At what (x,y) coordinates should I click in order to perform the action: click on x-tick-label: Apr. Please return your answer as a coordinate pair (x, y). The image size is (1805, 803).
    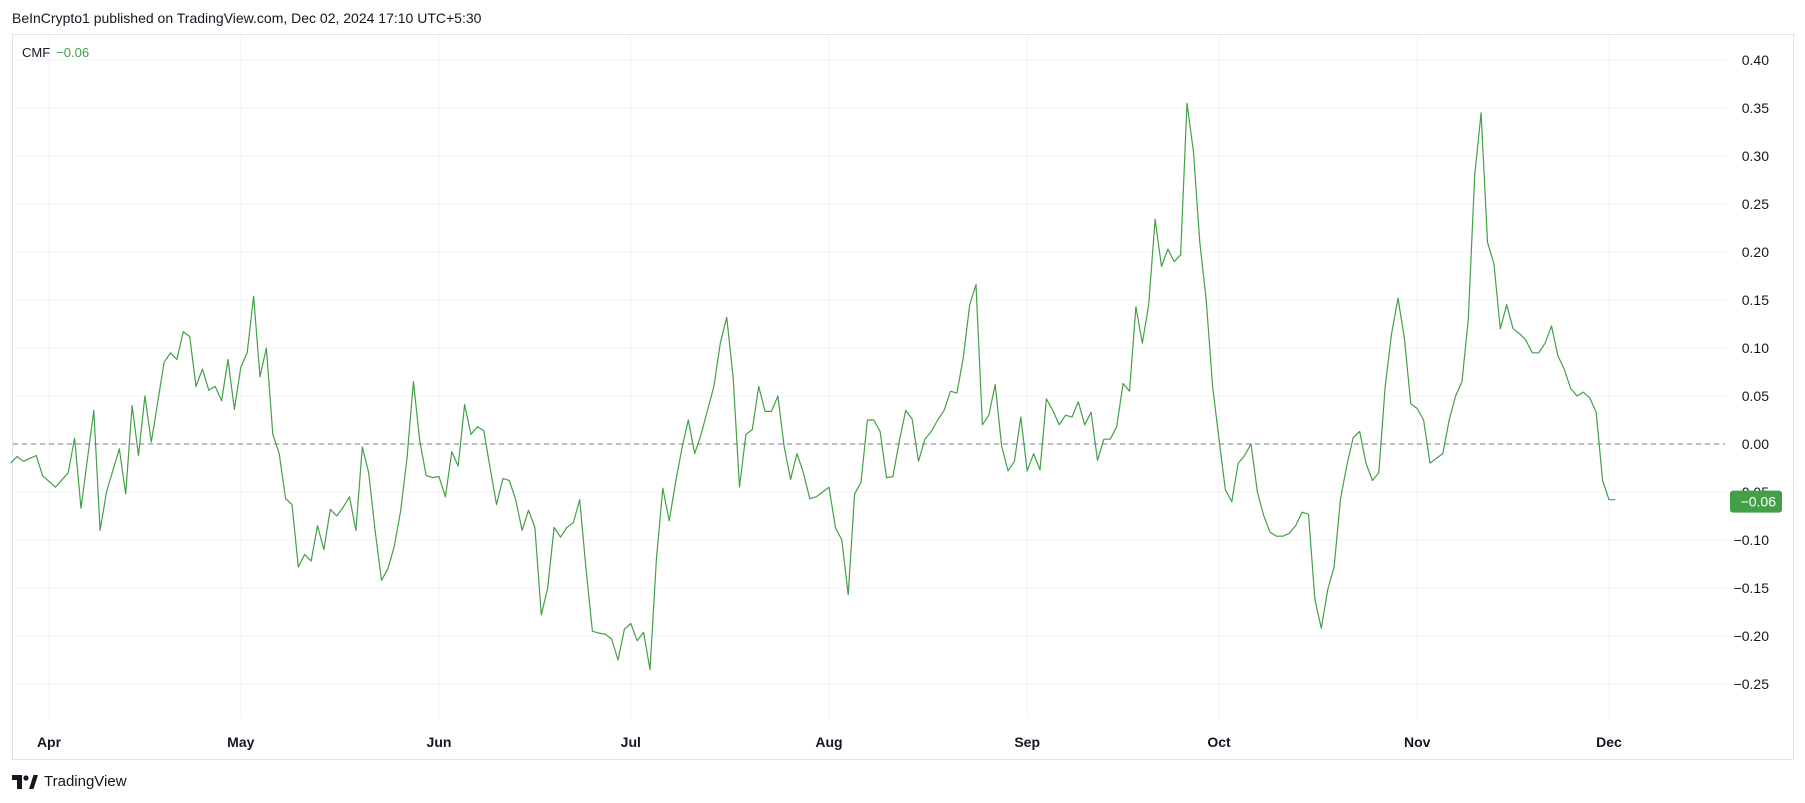
    Looking at the image, I should click on (49, 742).